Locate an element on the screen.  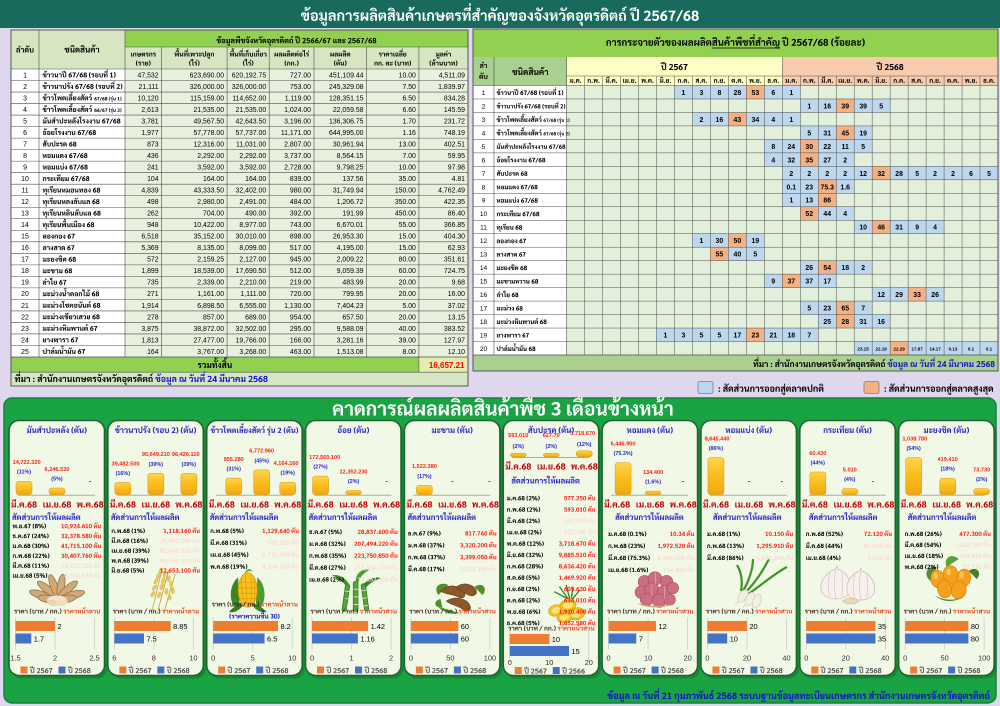
svg-text: 2,728.00 is located at coordinates (297, 168).